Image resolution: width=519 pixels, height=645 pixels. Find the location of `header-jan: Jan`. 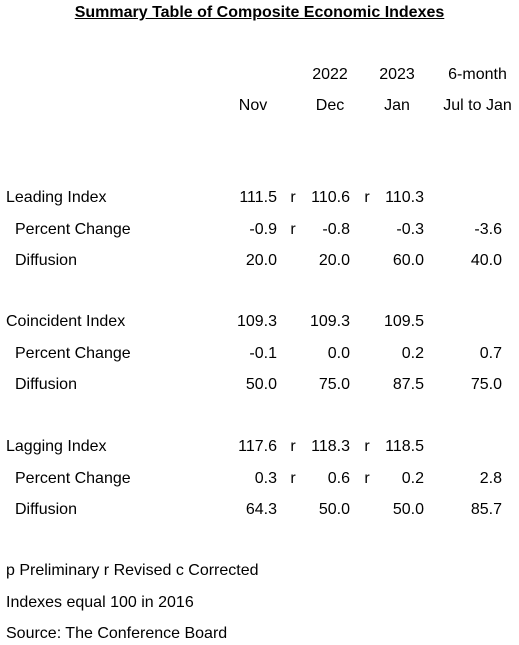

header-jan: Jan is located at coordinates (397, 105).